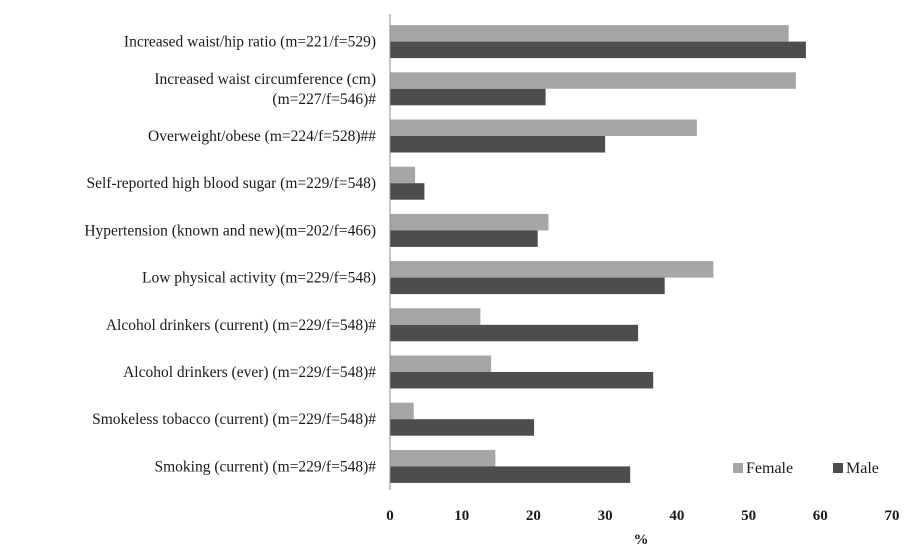  Describe the element at coordinates (533, 516) in the screenshot. I see `x-tick-label: 20` at that location.